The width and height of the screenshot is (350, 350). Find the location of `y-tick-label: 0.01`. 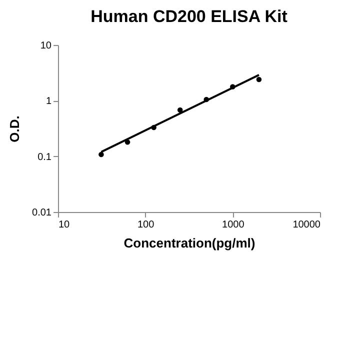

y-tick-label: 0.01 is located at coordinates (42, 213).